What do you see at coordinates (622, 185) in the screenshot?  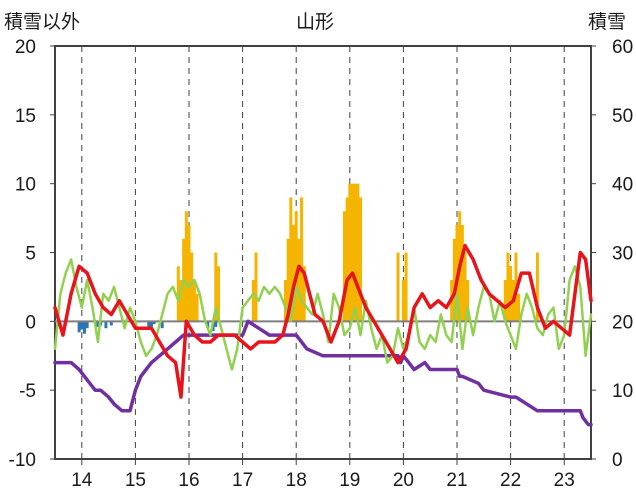 I see `y-right-tick-40: 40` at bounding box center [622, 185].